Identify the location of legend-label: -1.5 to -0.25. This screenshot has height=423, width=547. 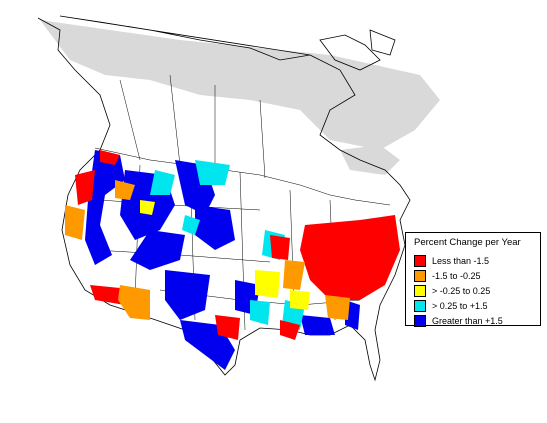
(456, 275).